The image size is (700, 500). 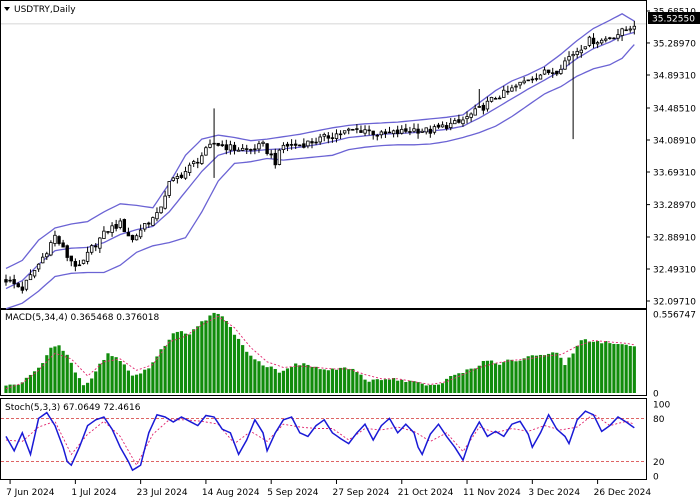 I want to click on date-tick-label: 3 Dec 2024, so click(x=554, y=493).